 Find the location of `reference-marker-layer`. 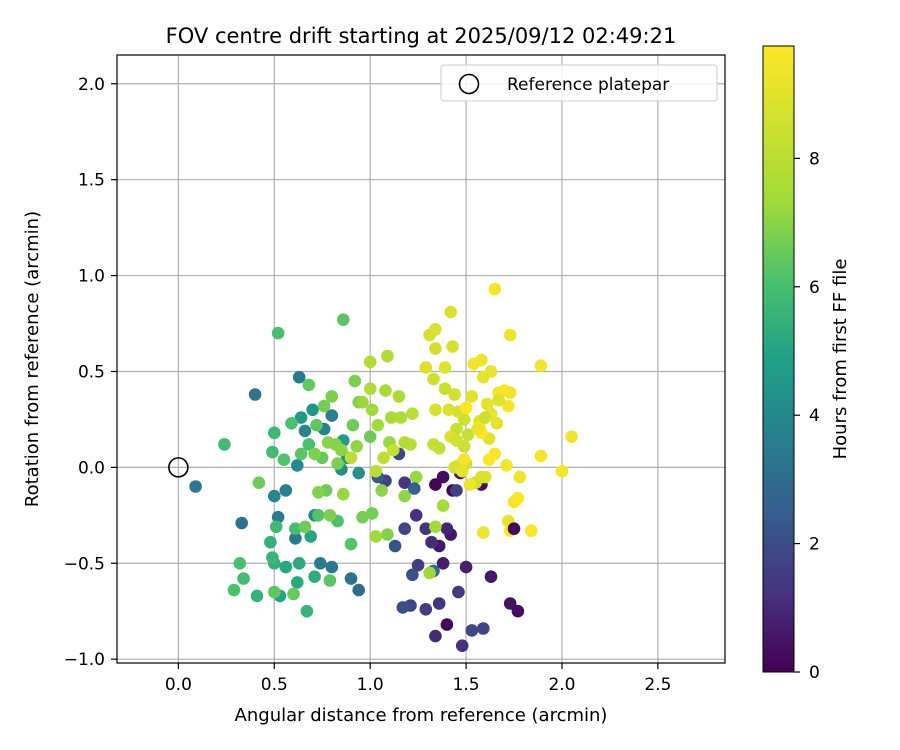

reference-marker-layer is located at coordinates (178, 467).